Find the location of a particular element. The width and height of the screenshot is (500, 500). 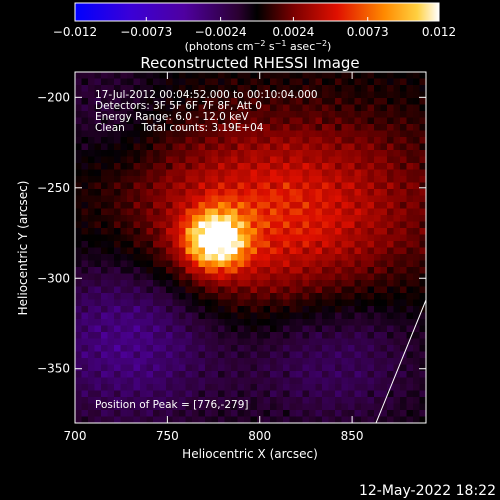

x-tick-label: 850 is located at coordinates (352, 436).